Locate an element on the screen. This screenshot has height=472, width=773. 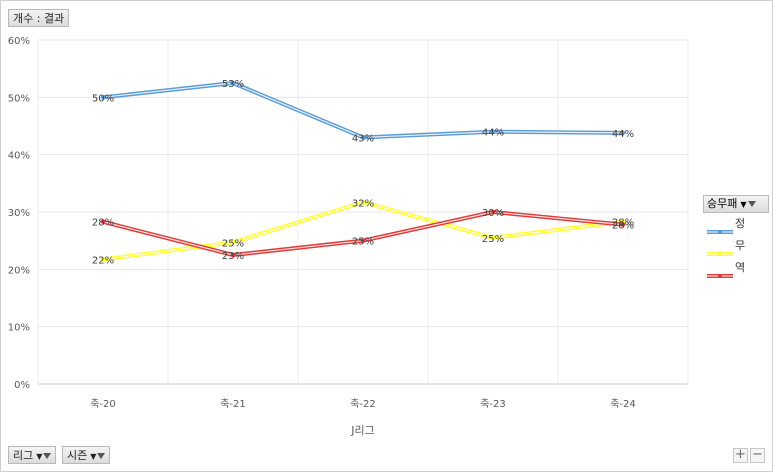
y-tick-label: 40% is located at coordinates (19, 156).